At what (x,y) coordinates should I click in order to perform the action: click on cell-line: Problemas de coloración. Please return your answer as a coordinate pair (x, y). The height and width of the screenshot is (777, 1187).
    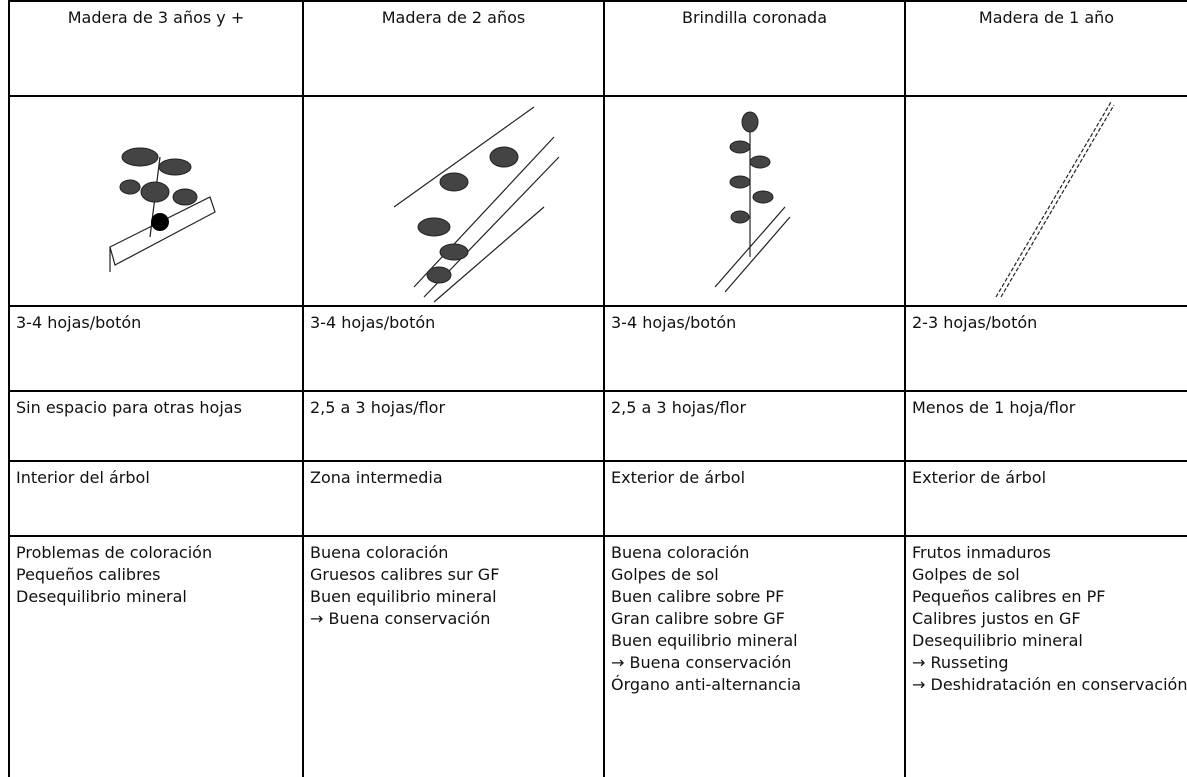
    Looking at the image, I should click on (114, 552).